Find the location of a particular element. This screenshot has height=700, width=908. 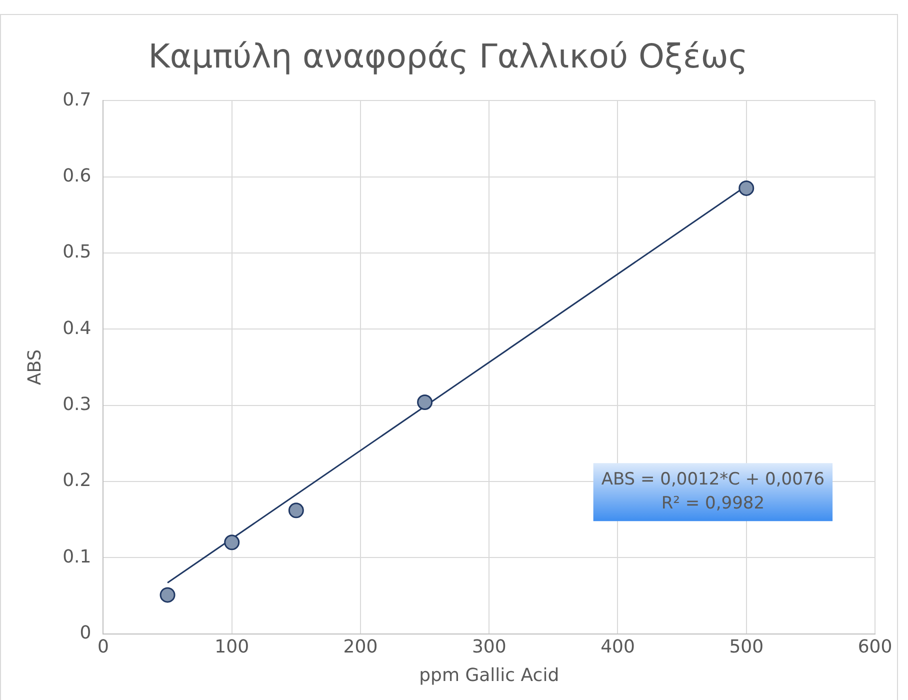

annotation: ABS = 0,0012*C + 0,0076 is located at coordinates (713, 480).